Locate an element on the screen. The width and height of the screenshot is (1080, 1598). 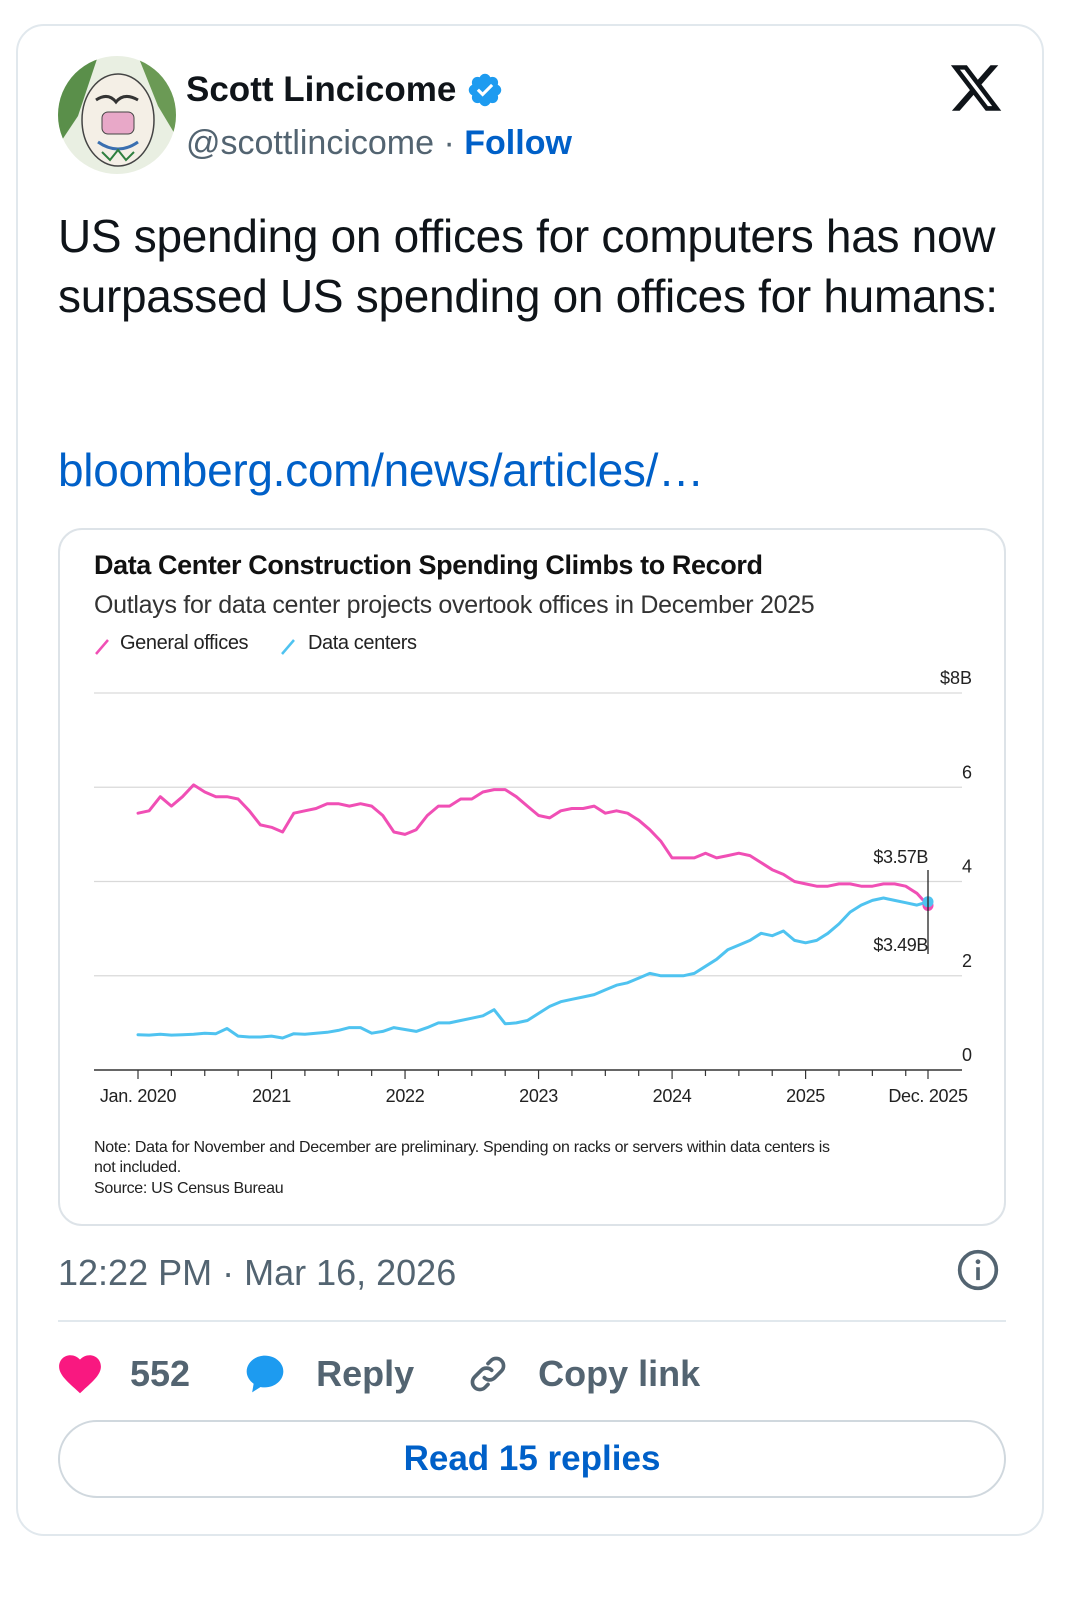
x-tick-label: Dec. 2025 is located at coordinates (928, 1096).